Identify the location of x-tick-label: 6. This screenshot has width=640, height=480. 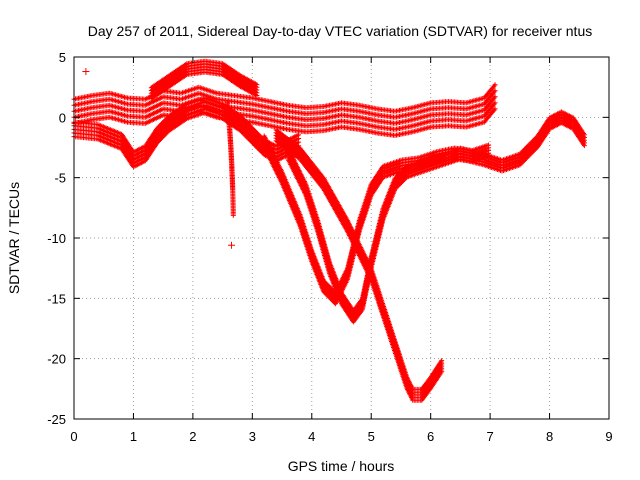
(430, 436).